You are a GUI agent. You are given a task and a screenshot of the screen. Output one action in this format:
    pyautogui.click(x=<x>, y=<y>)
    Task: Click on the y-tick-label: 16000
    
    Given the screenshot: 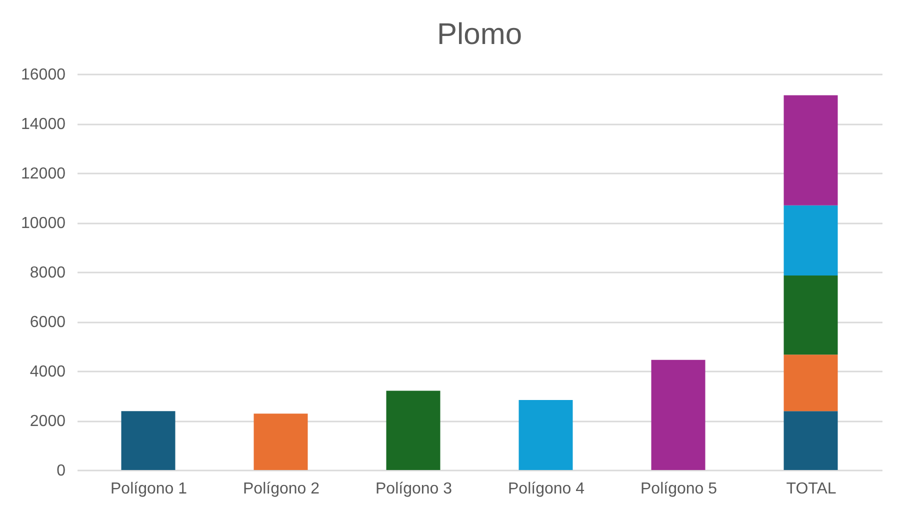 What is the action you would take?
    pyautogui.click(x=43, y=75)
    